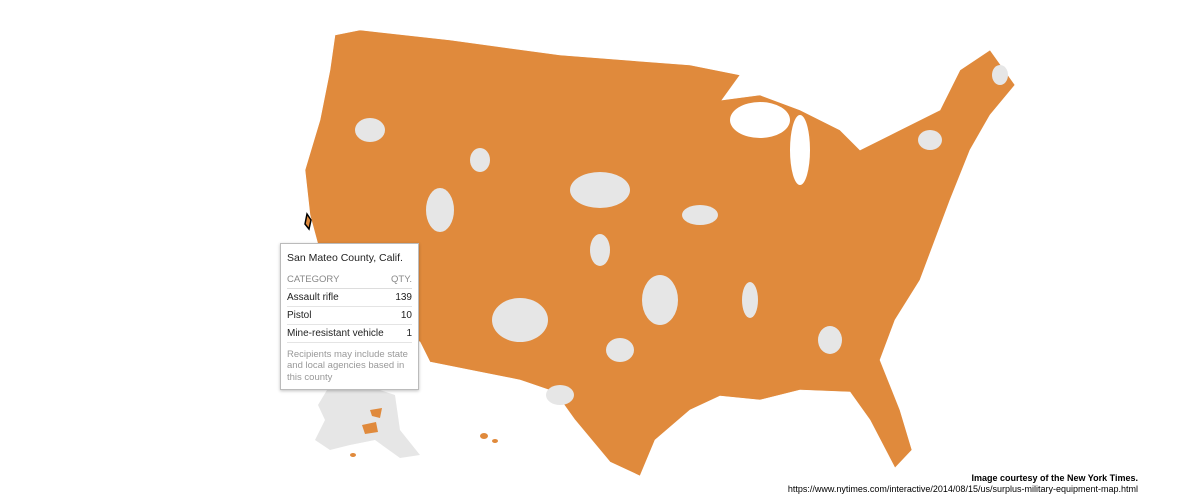 Image resolution: width=1200 pixels, height=500 pixels. What do you see at coordinates (338, 297) in the screenshot?
I see `category: Assault rifle` at bounding box center [338, 297].